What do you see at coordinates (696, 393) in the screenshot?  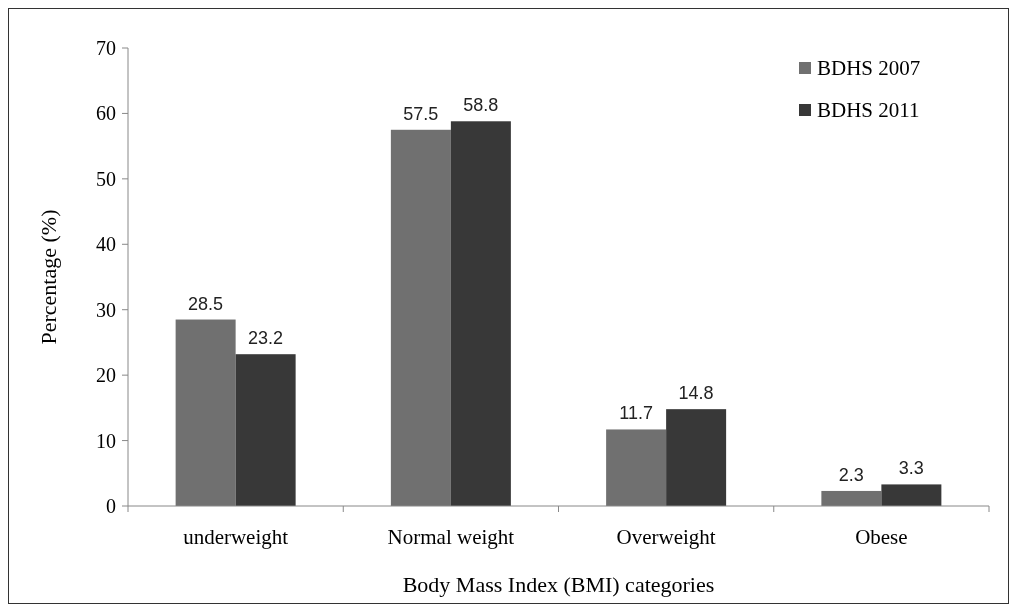 I see `data-label: 14.8` at bounding box center [696, 393].